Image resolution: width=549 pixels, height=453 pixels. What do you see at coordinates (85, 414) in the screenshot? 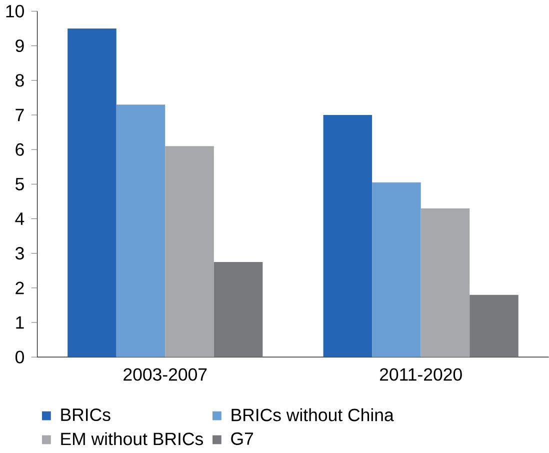
I see `legend-label: BRICs` at bounding box center [85, 414].